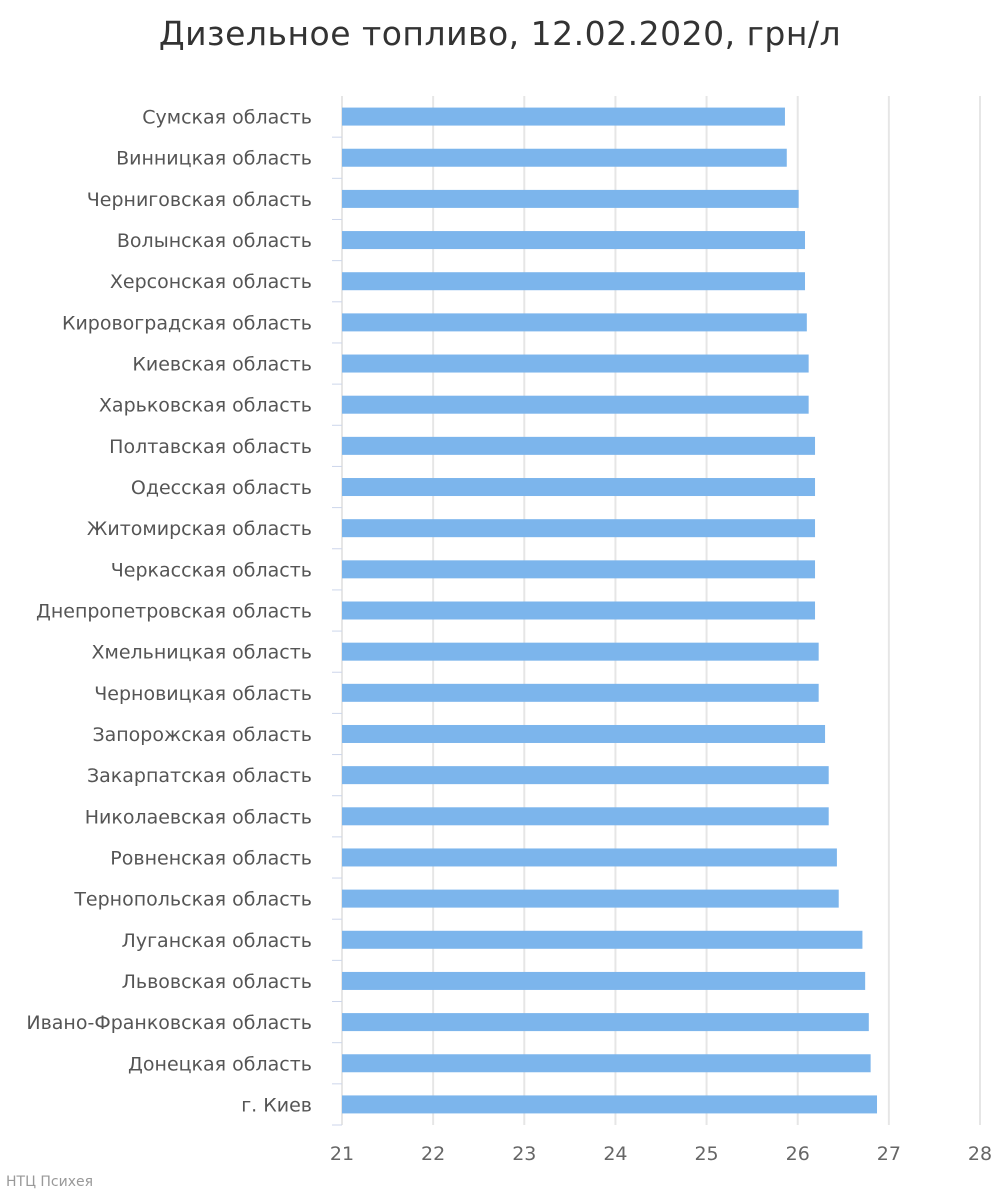 The height and width of the screenshot is (1200, 1000). I want to click on category-label: Кировоградская область, so click(187, 323).